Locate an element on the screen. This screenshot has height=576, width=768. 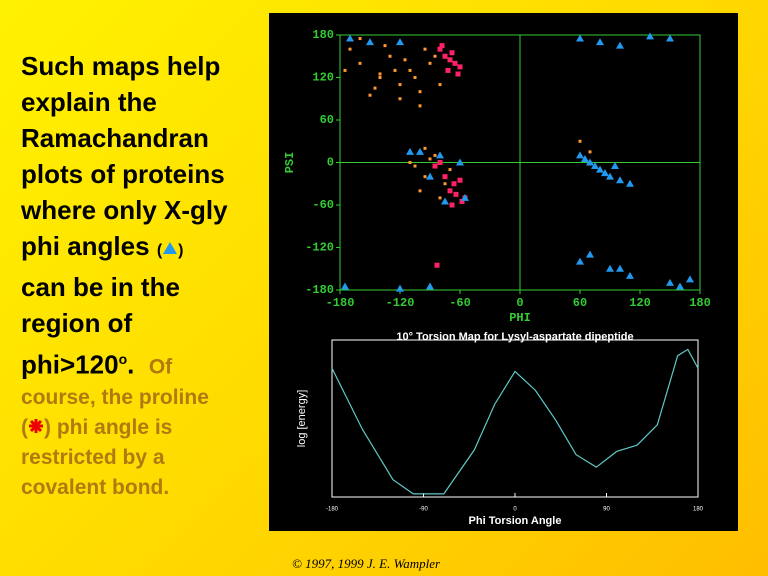
x-tick-label: 180 is located at coordinates (700, 303).